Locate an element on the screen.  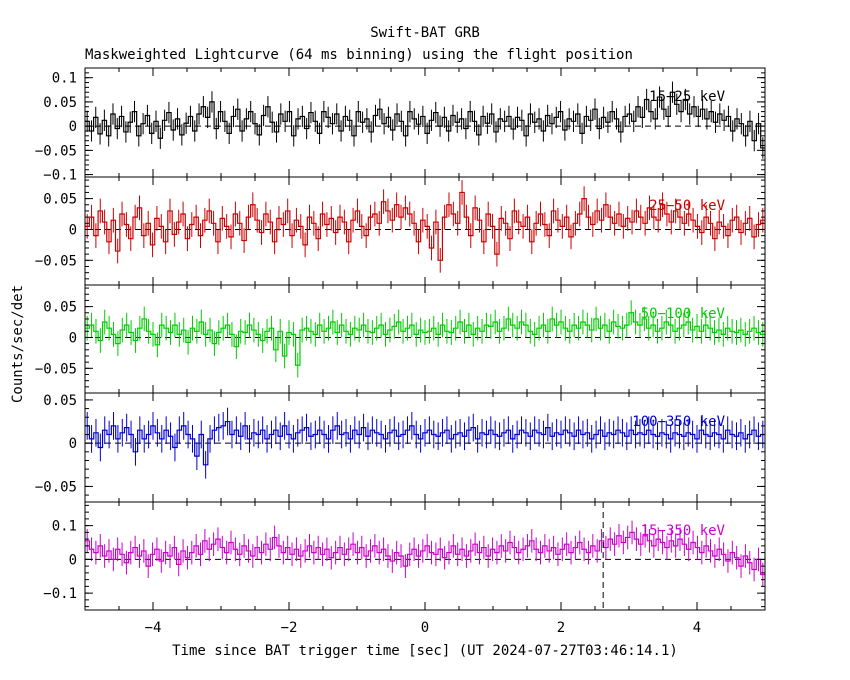
band-label: 100−350 keV is located at coordinates (678, 422).